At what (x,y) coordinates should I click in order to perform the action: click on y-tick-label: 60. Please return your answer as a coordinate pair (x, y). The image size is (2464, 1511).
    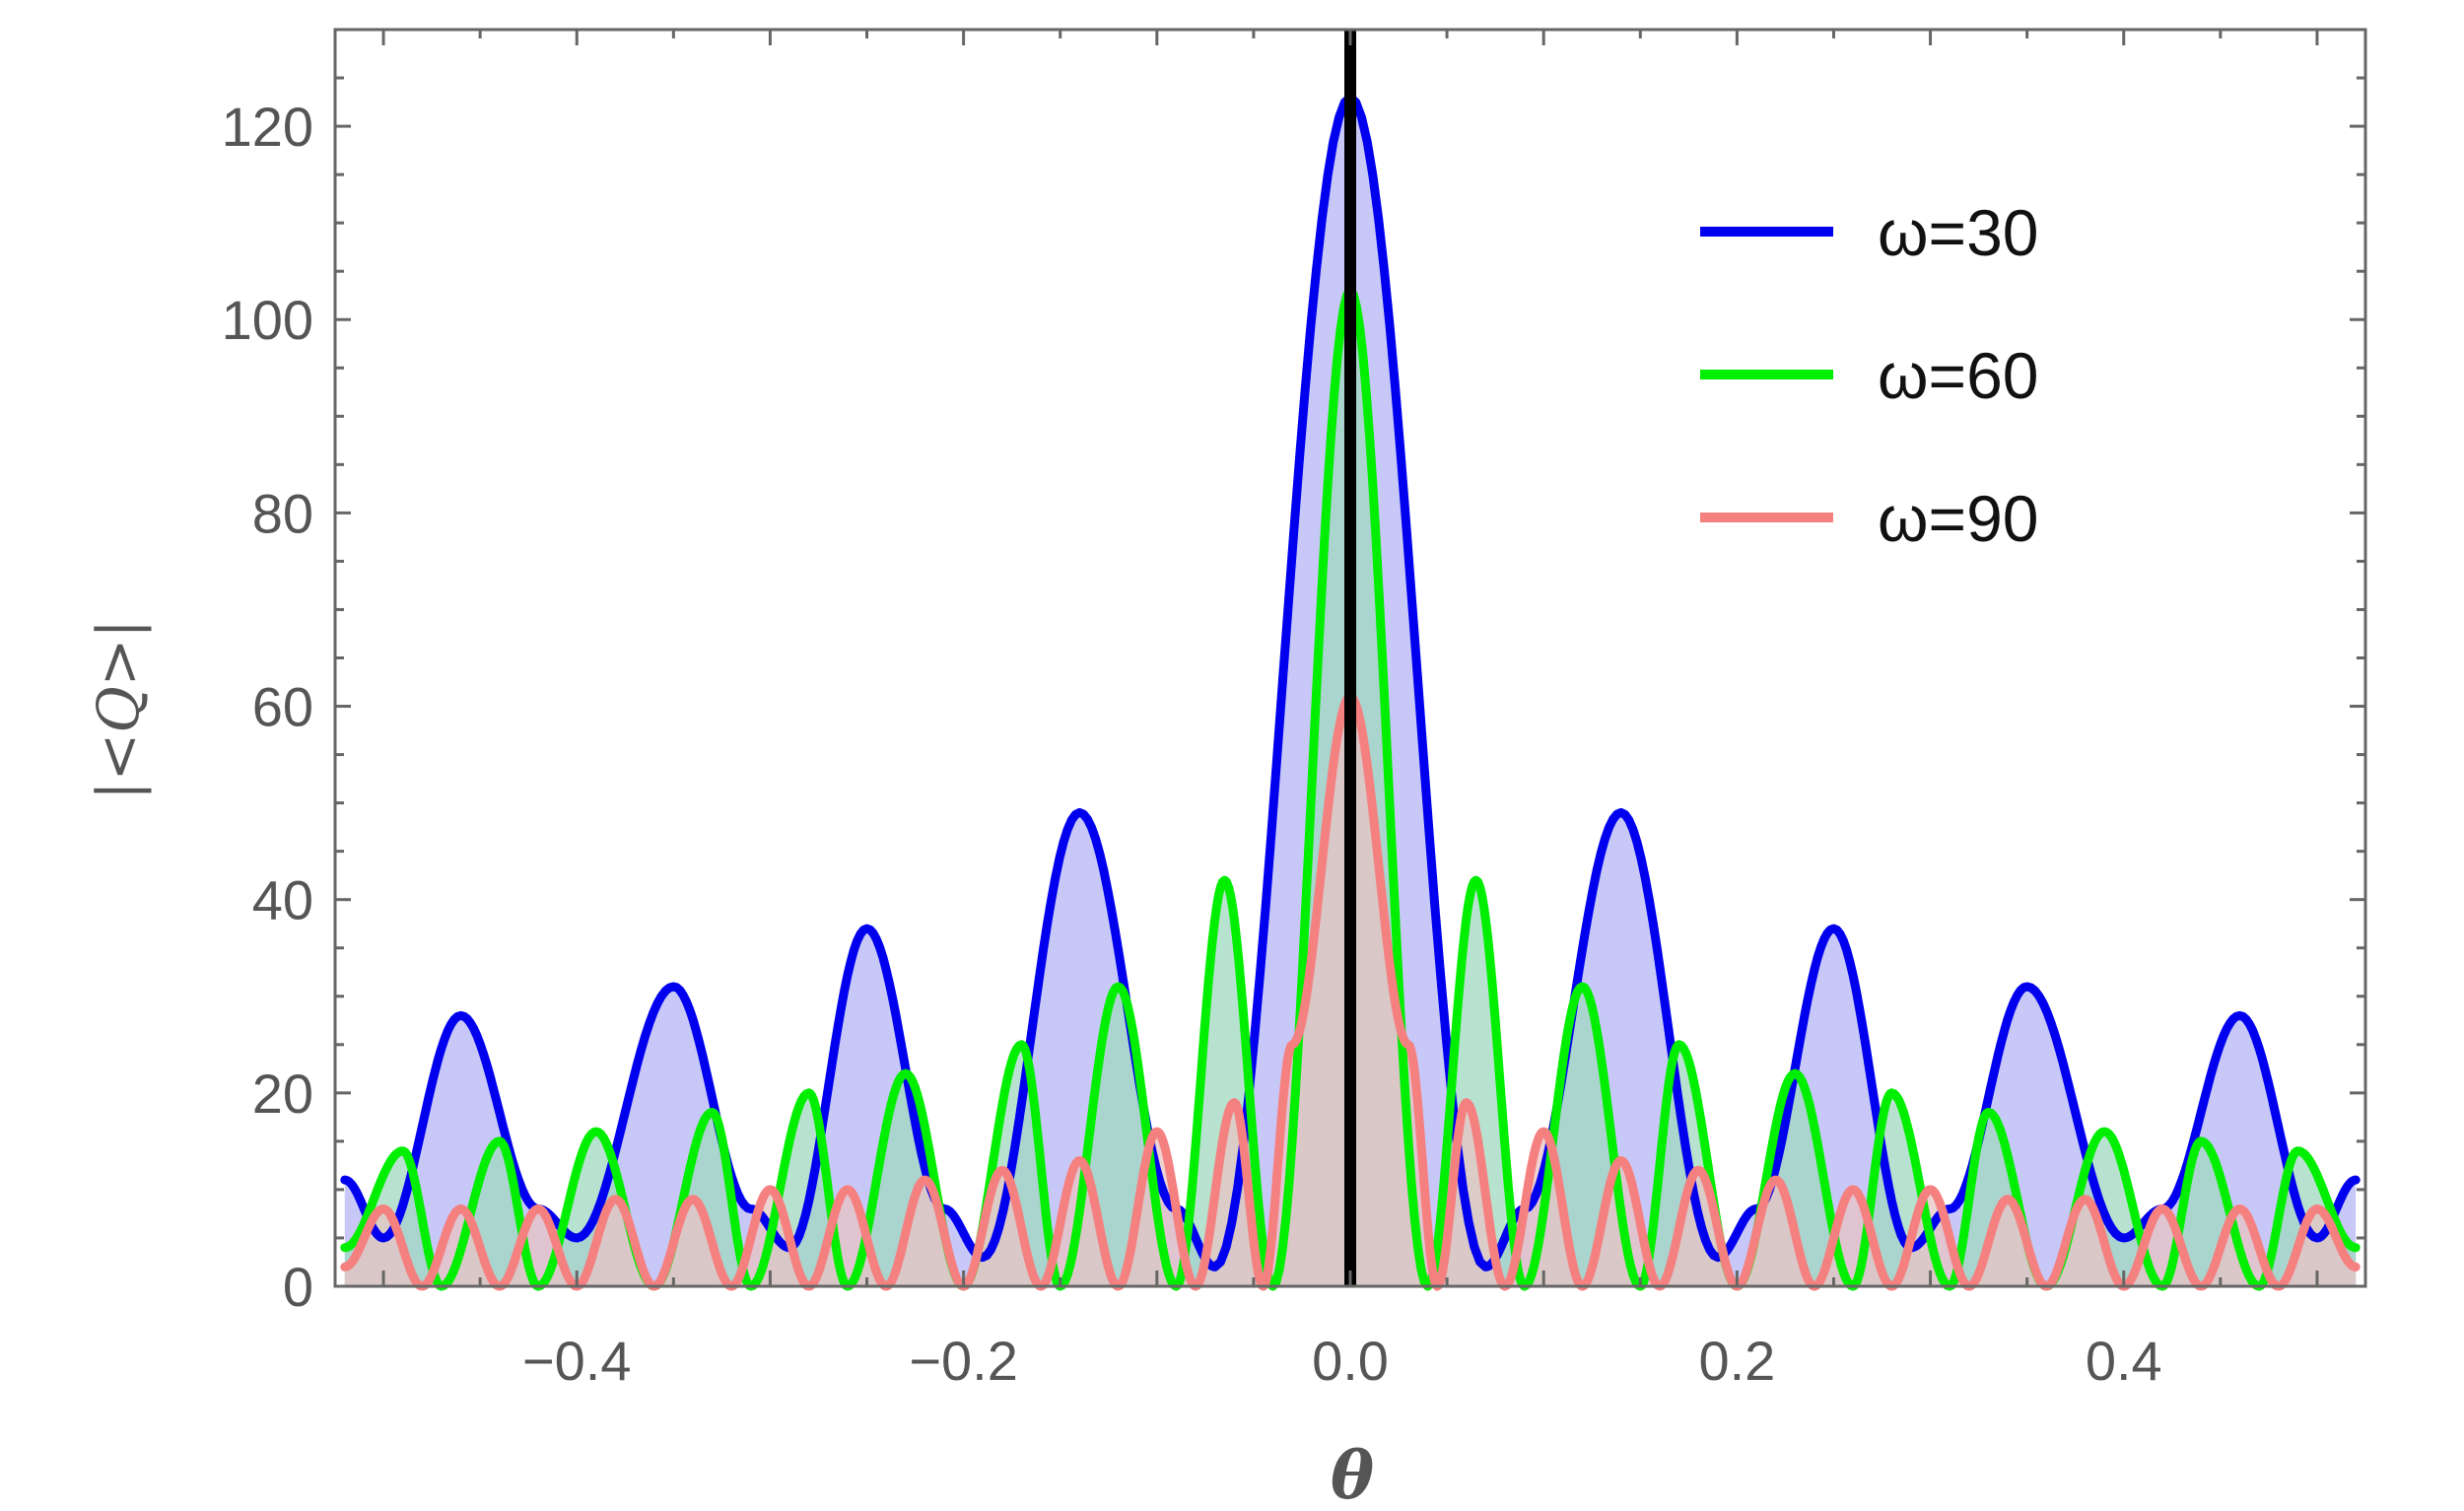
    Looking at the image, I should click on (282, 707).